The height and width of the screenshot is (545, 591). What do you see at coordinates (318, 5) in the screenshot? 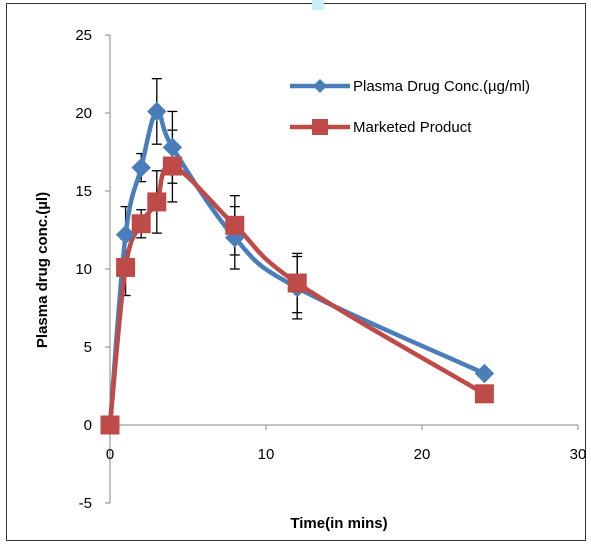
I see `decorative-cyan-mark` at bounding box center [318, 5].